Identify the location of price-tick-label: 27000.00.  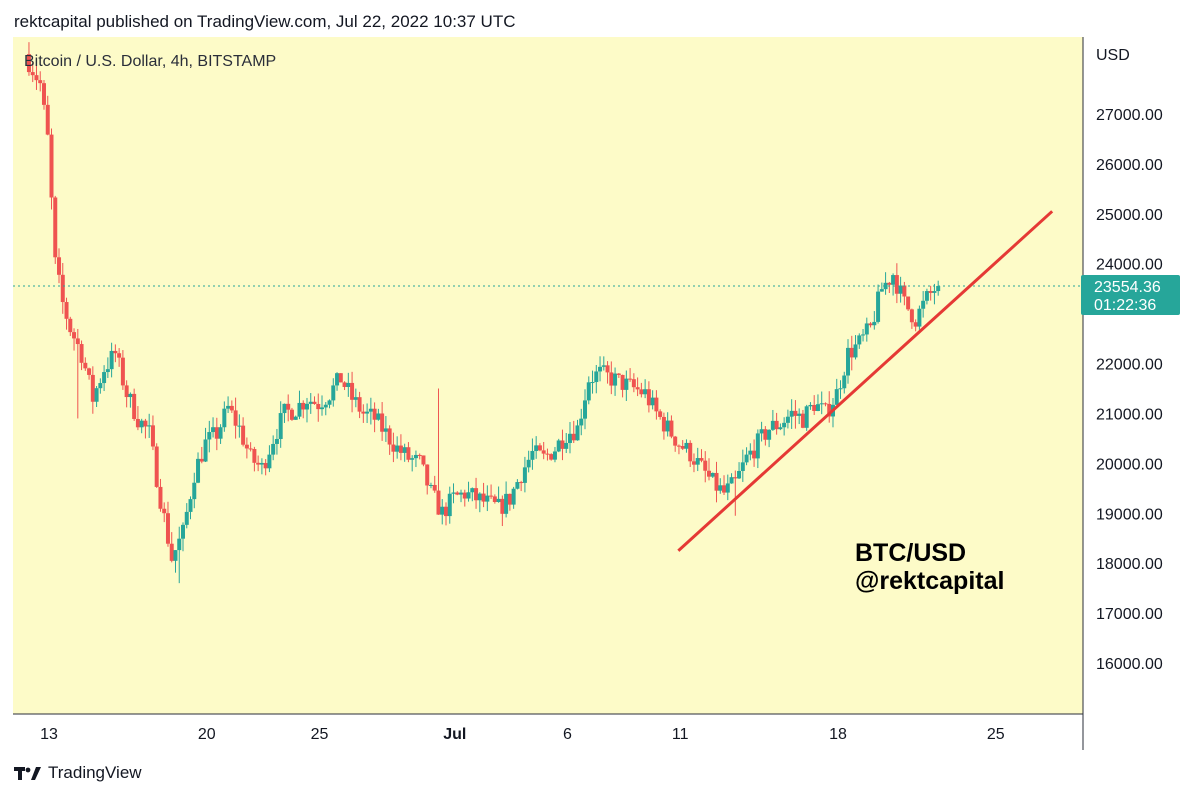
(1129, 115).